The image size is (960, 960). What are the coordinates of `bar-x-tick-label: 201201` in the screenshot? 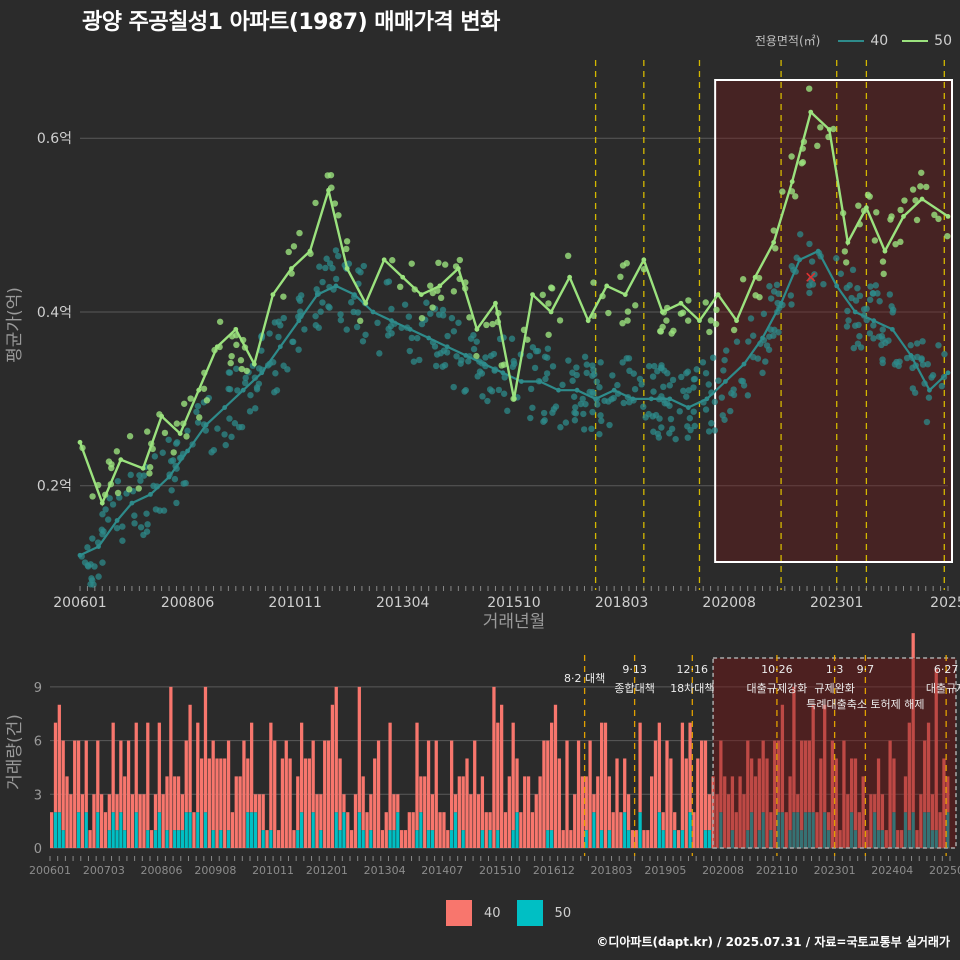 It's located at (327, 870).